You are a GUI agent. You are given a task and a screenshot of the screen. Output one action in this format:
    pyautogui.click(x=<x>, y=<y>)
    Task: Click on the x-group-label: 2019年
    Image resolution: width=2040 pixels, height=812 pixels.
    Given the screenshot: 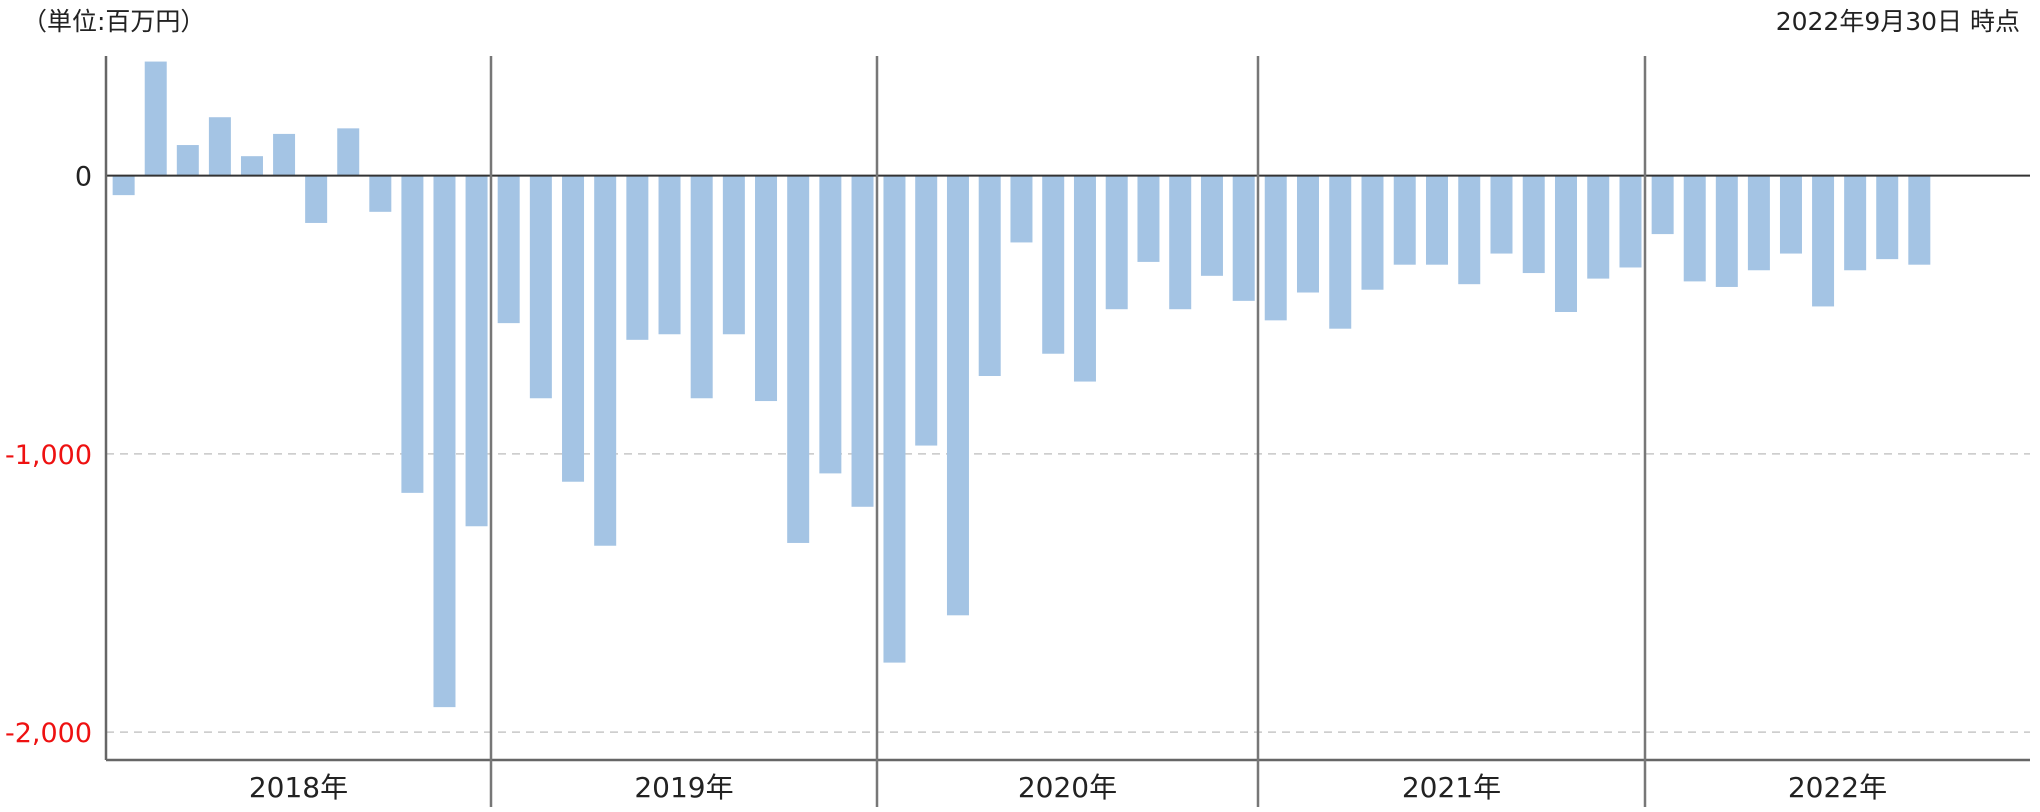 What is the action you would take?
    pyautogui.click(x=683, y=787)
    